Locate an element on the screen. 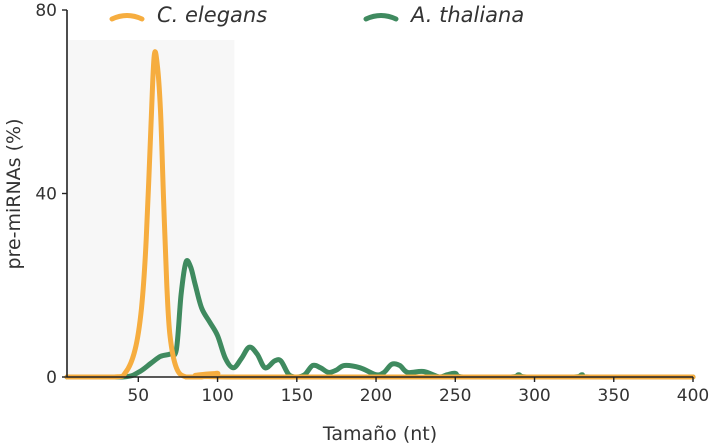 The width and height of the screenshot is (709, 443). y-tick-labels: 0 40 80 is located at coordinates (51, 194).